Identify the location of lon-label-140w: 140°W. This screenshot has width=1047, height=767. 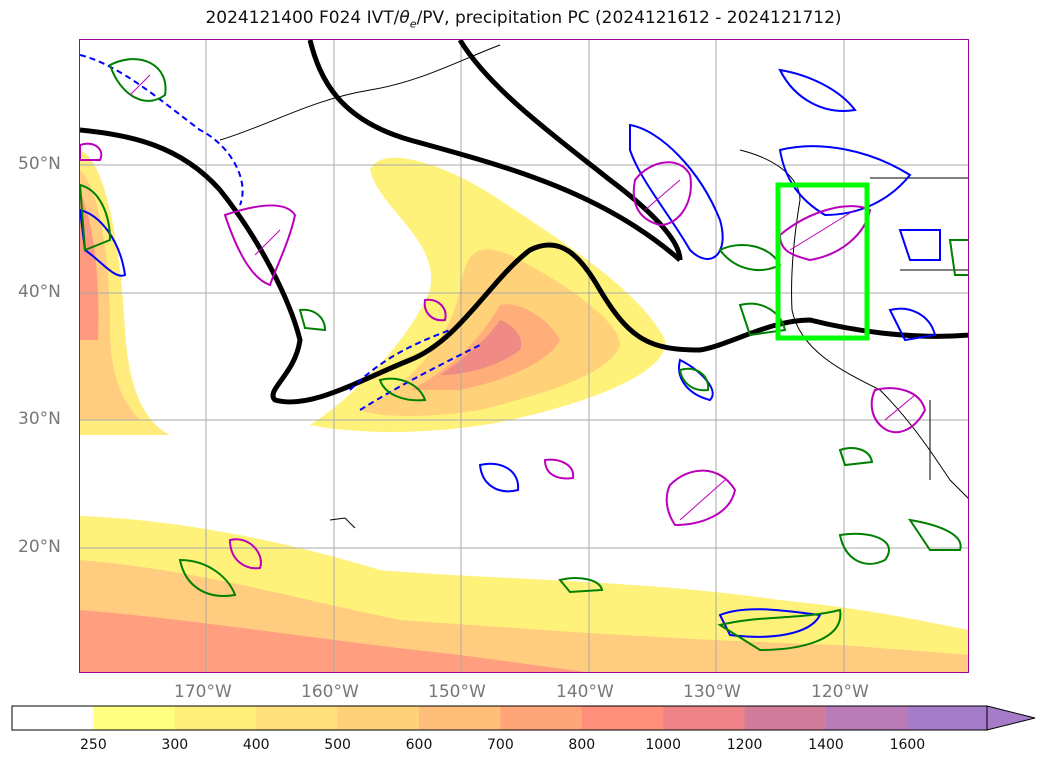
(585, 692).